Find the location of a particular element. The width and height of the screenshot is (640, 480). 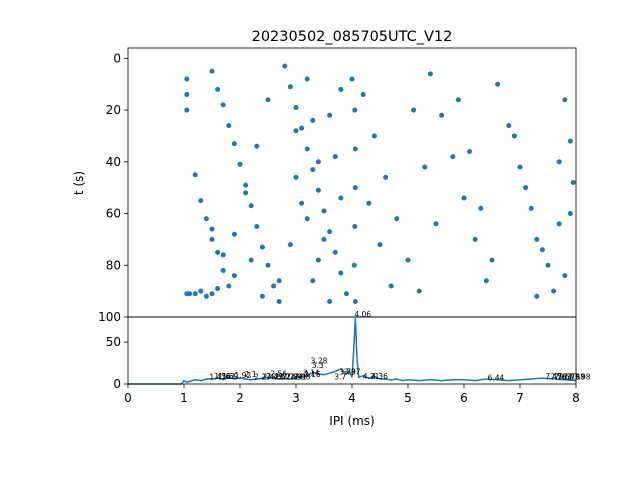

peak-annotation: 3.3 is located at coordinates (318, 365).